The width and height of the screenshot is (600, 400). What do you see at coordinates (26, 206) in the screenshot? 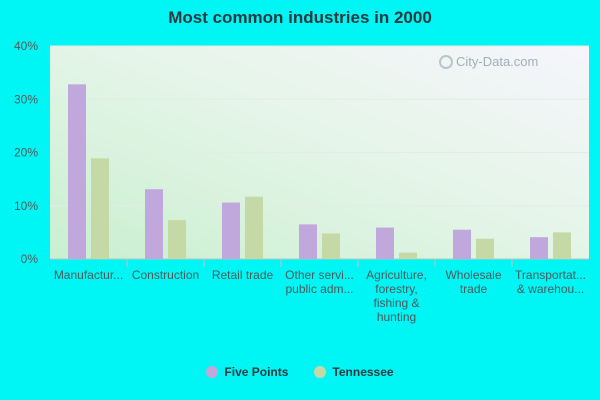
I see `y-tick-label: 10%` at bounding box center [26, 206].